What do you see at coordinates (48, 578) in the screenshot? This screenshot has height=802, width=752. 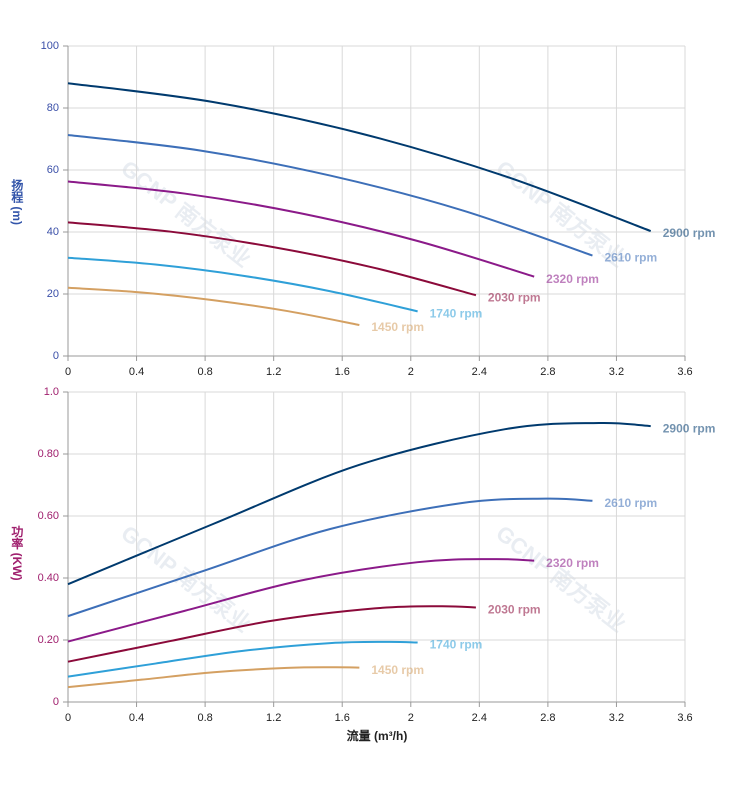 I see `y-tick-label: 0.40` at bounding box center [48, 578].